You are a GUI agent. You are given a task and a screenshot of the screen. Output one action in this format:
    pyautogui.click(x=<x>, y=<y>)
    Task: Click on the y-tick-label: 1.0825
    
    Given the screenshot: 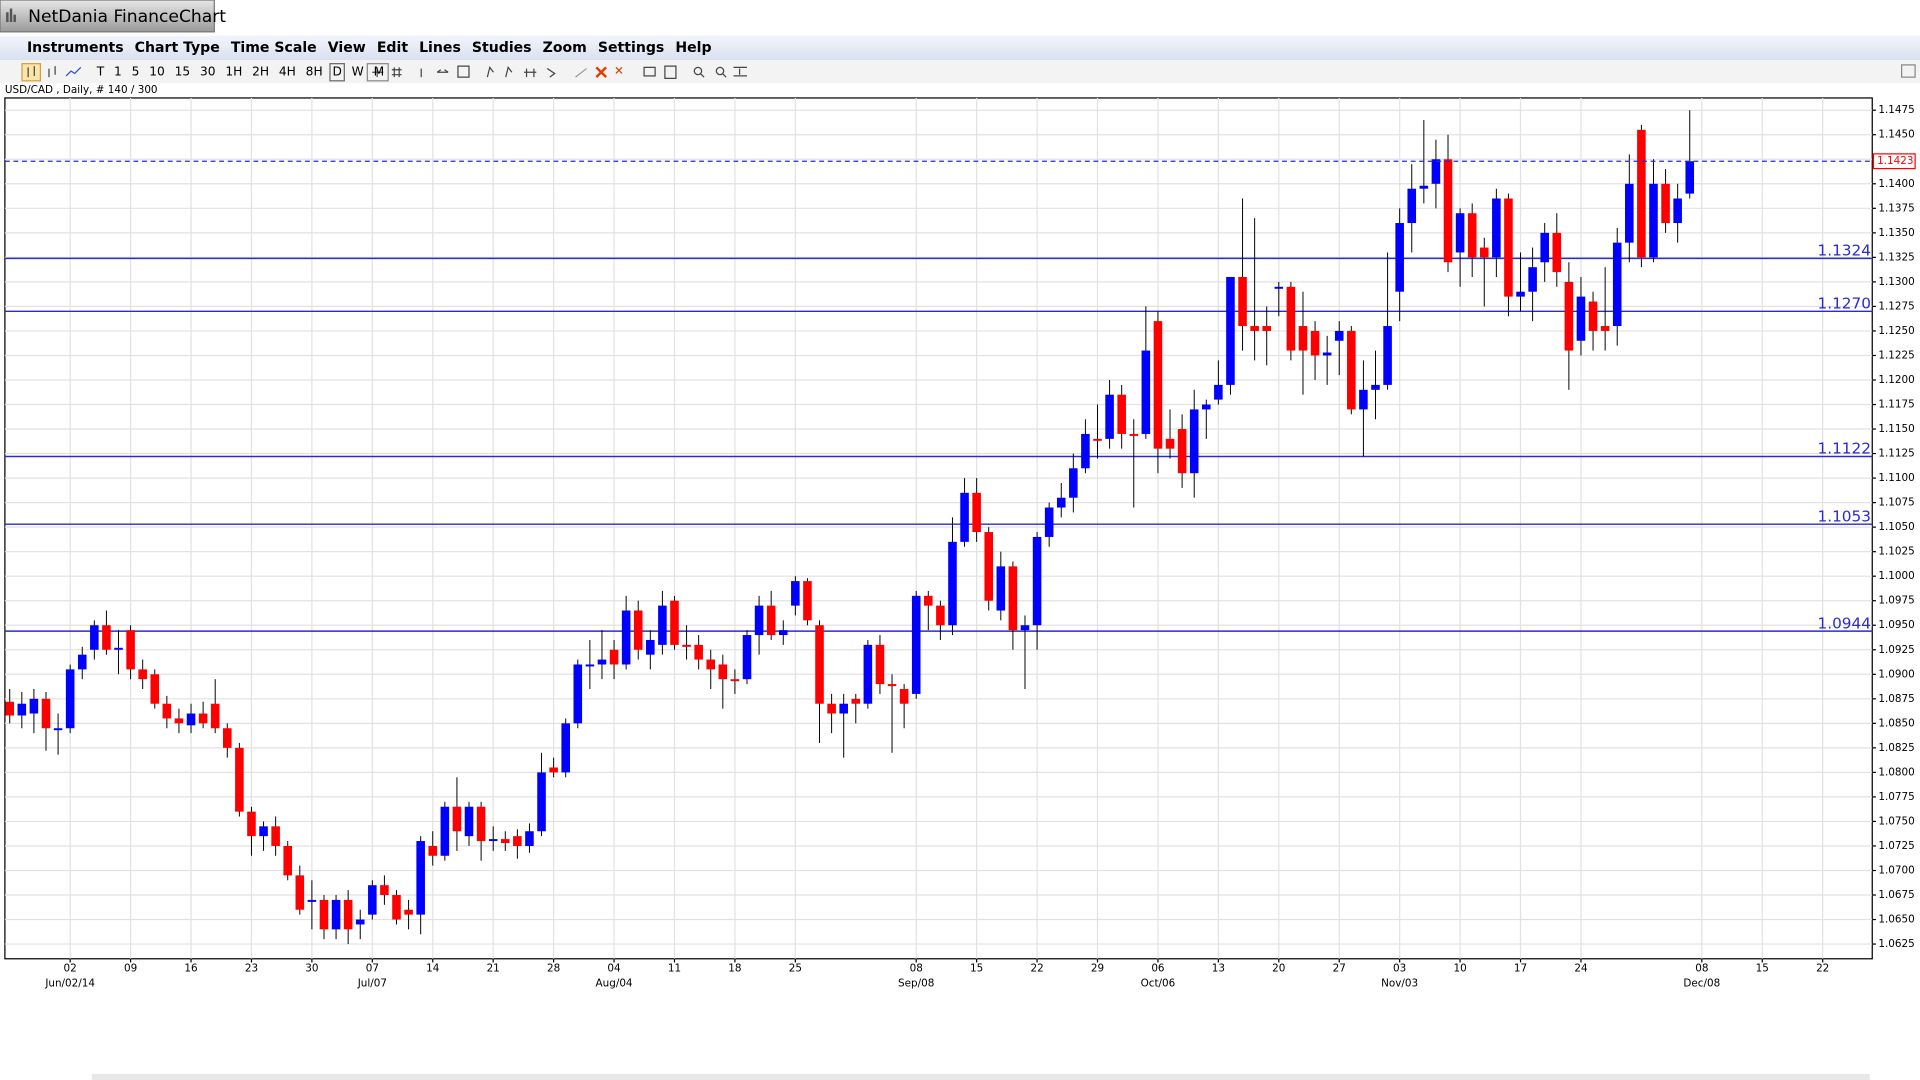 What is the action you would take?
    pyautogui.click(x=1896, y=748)
    